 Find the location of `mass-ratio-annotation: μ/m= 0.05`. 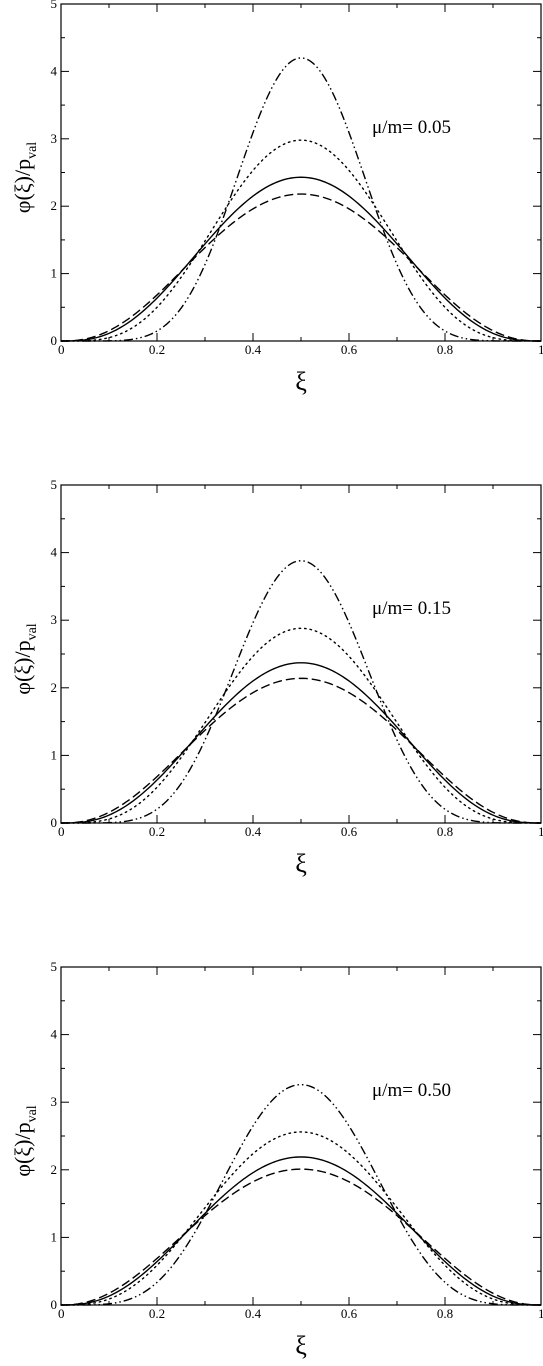

mass-ratio-annotation: μ/m= 0.05 is located at coordinates (411, 127).